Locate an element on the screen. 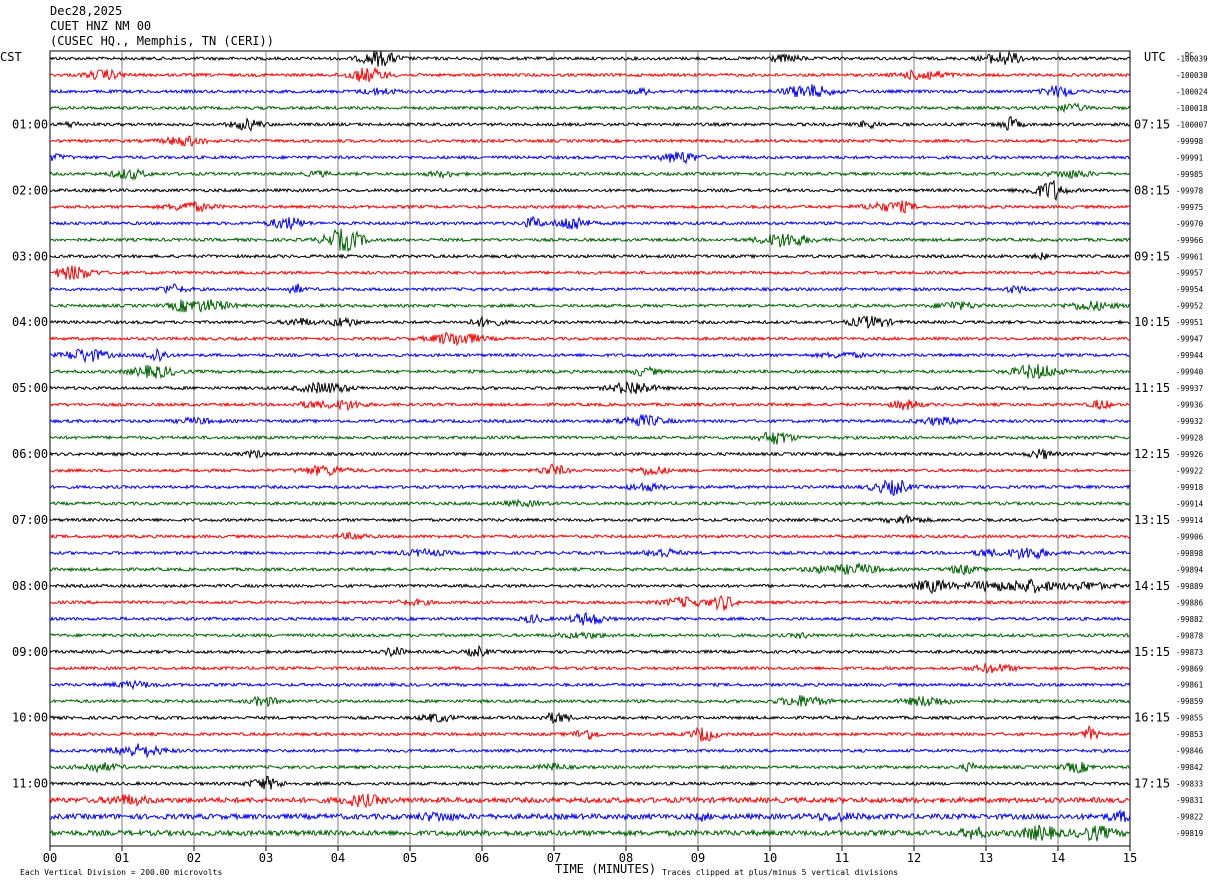 This screenshot has height=886, width=1210. dc-offset-label: -99878 is located at coordinates (1190, 635).